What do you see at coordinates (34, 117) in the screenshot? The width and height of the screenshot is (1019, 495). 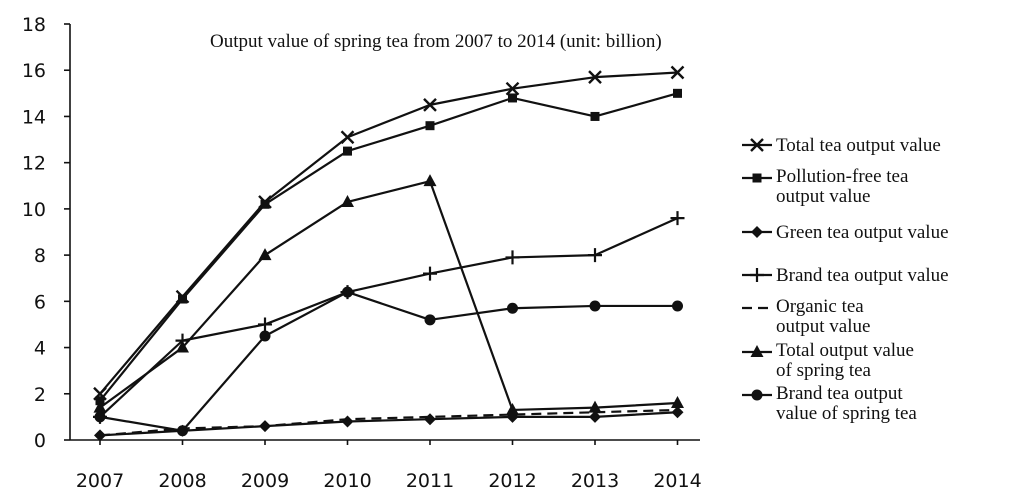 I see `y-tick-label: 14` at bounding box center [34, 117].